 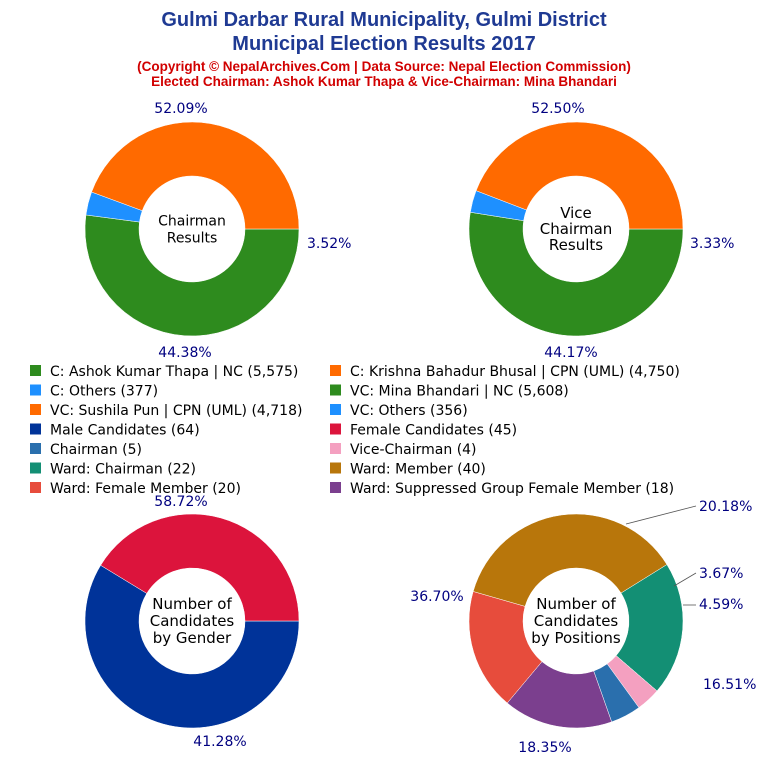 I want to click on slice-female-candidates, so click(x=200, y=567).